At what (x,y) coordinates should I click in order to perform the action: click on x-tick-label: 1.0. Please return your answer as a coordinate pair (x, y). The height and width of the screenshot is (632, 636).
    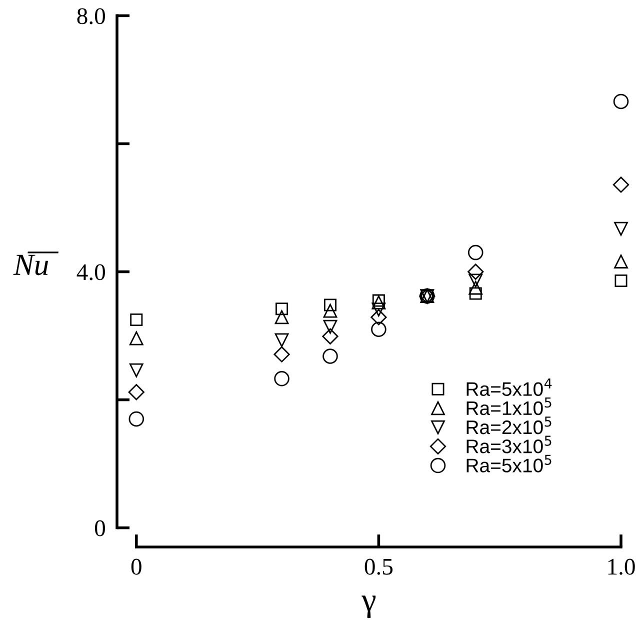
    Looking at the image, I should click on (621, 566).